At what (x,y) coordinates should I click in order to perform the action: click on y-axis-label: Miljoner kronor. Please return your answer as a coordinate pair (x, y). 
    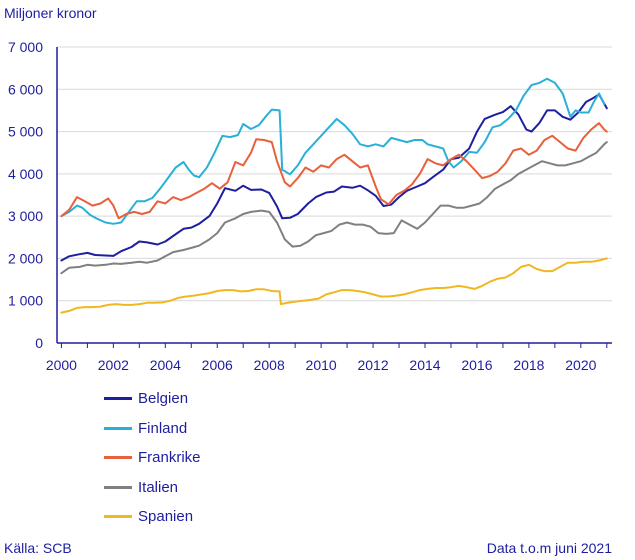
    Looking at the image, I should click on (50, 13).